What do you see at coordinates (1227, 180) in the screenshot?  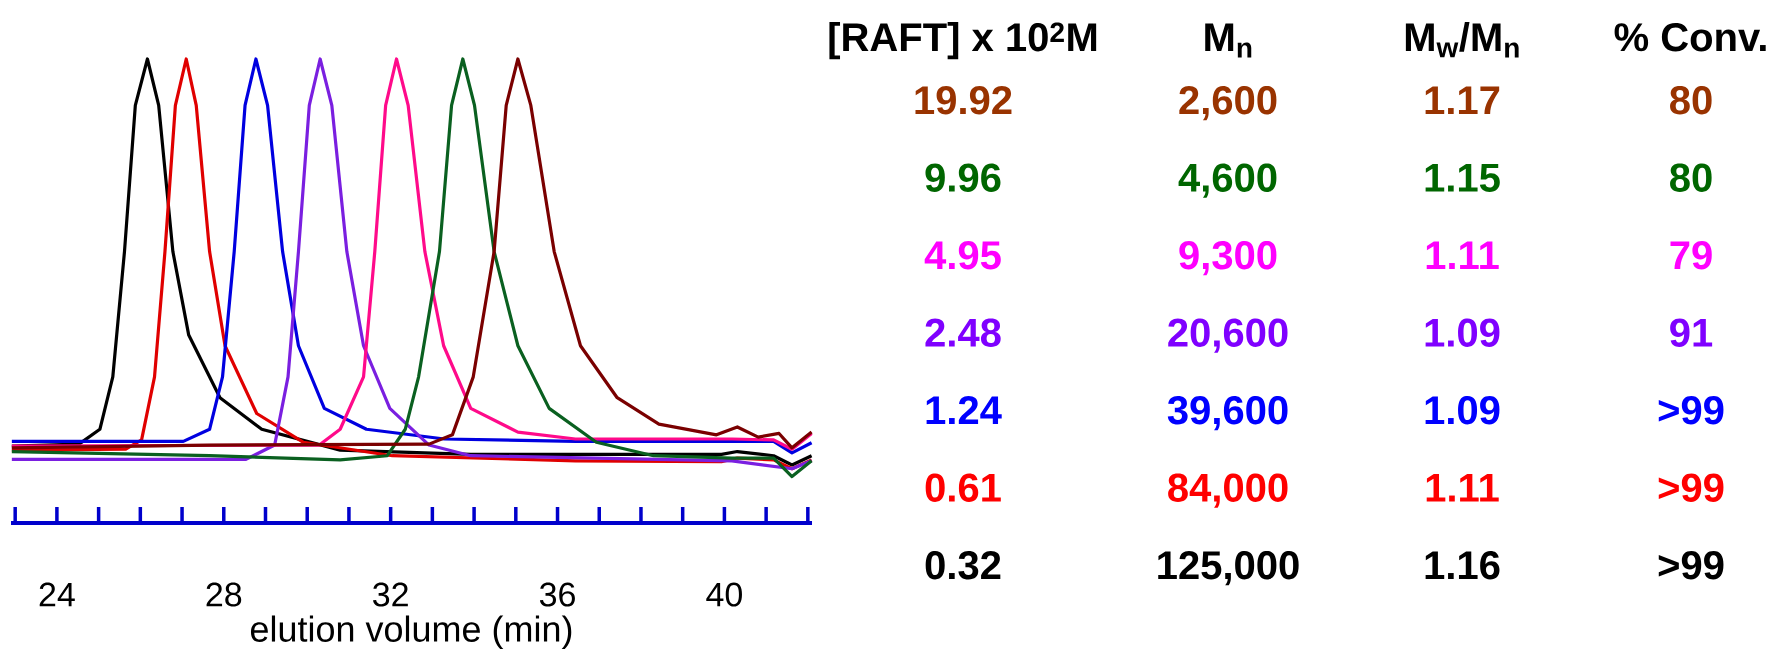 I see `data-label: 4,600` at bounding box center [1227, 180].